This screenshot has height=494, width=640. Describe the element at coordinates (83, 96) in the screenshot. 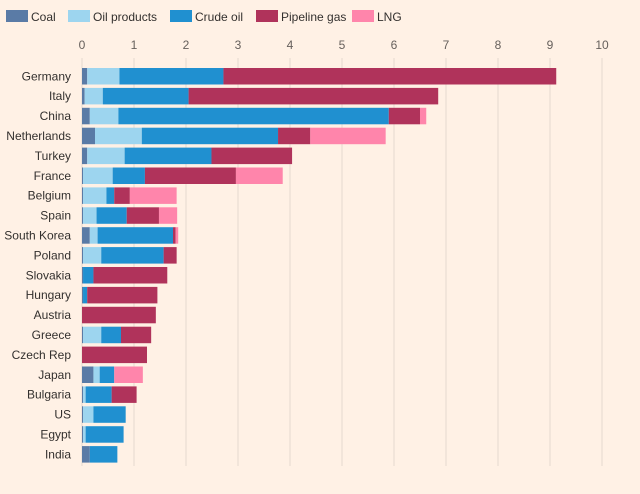

I see `bar-italy-coal` at that location.